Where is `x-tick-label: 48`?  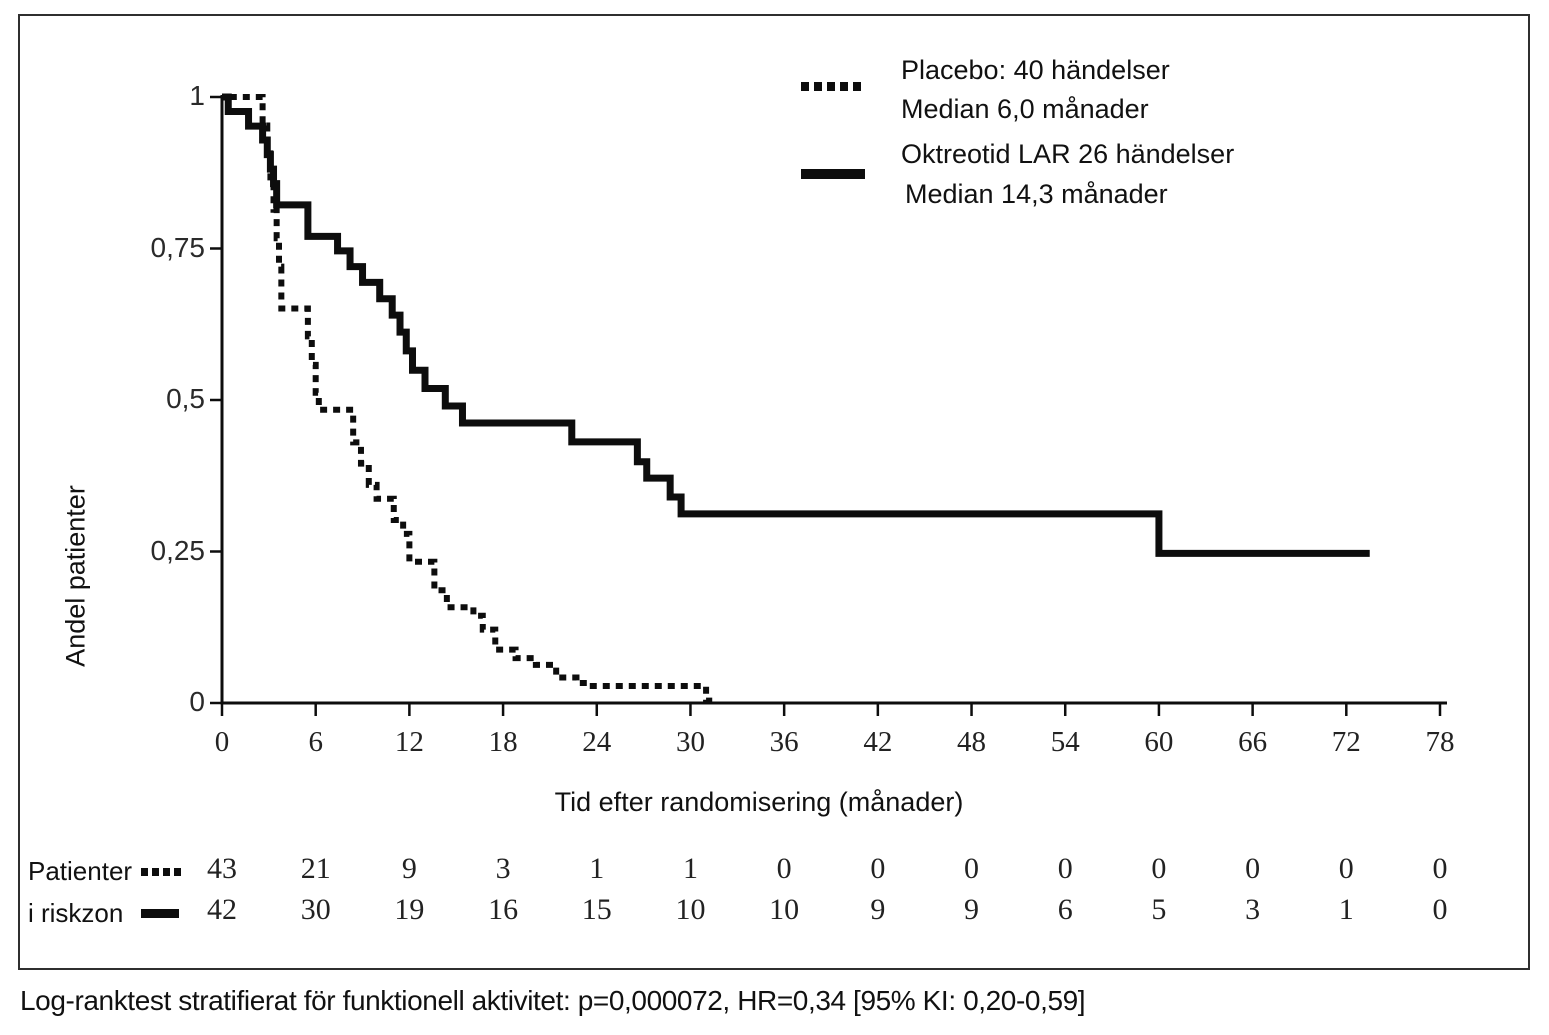
x-tick-label: 48 is located at coordinates (972, 742).